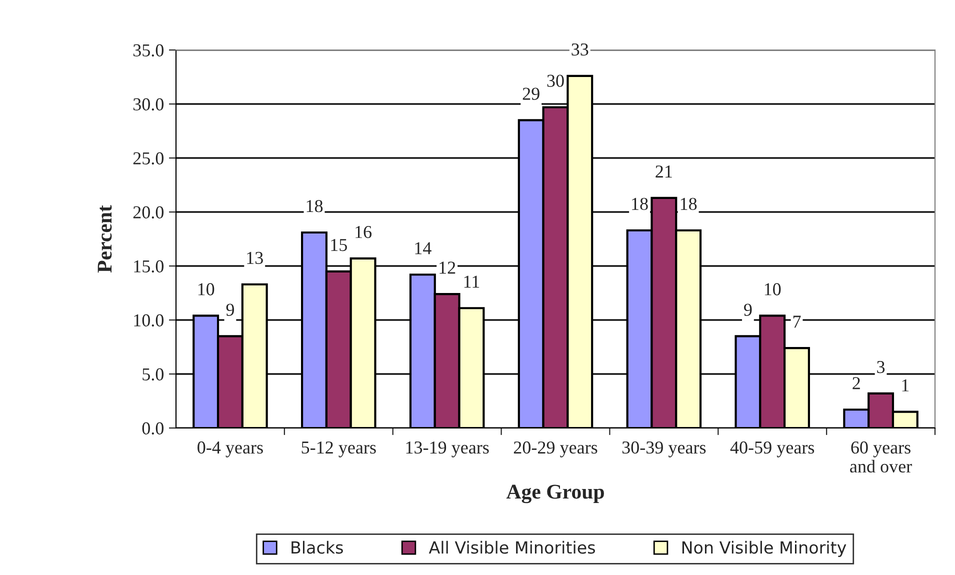 The height and width of the screenshot is (575, 955). Describe the element at coordinates (148, 50) in the screenshot. I see `y-tick-label: 35.0` at that location.